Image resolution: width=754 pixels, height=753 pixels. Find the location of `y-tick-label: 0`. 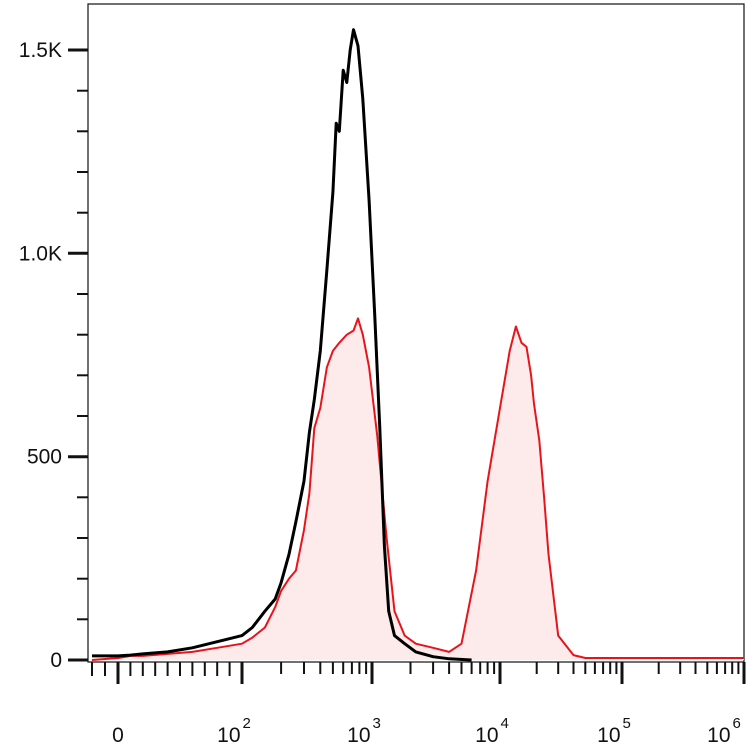

y-tick-label: 0 is located at coordinates (56, 660).